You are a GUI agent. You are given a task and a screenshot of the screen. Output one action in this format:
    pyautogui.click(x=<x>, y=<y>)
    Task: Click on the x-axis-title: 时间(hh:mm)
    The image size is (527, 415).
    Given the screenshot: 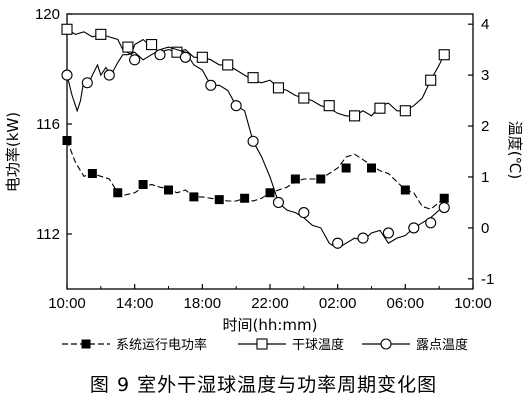 What is the action you would take?
    pyautogui.click(x=270, y=325)
    